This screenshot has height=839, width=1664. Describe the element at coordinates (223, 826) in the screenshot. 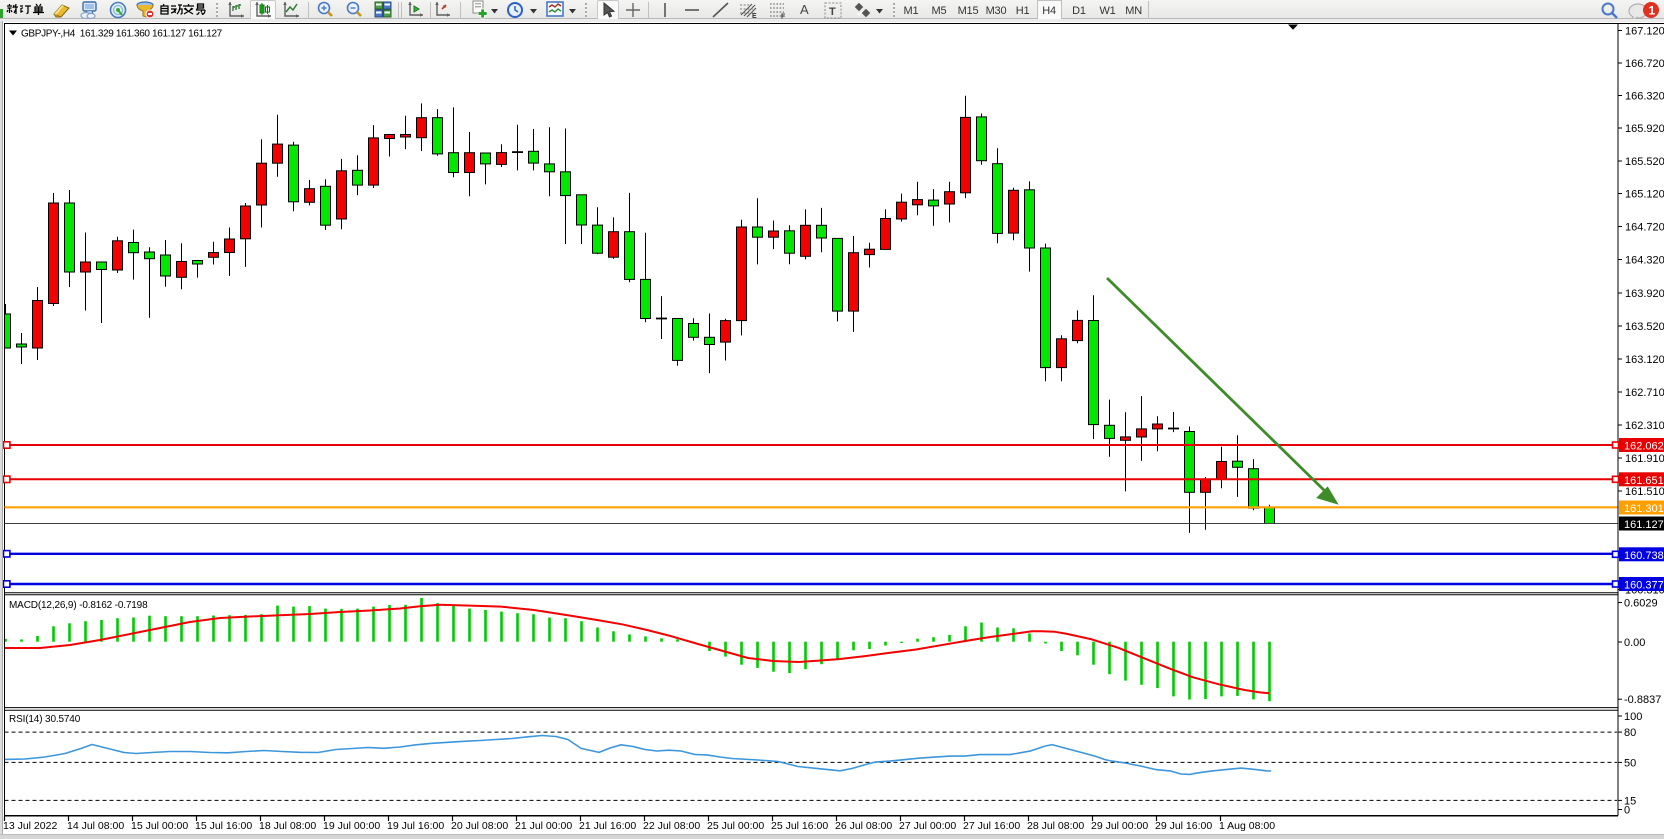

I see `svg-text: 15 Jul 16:00` at that location.